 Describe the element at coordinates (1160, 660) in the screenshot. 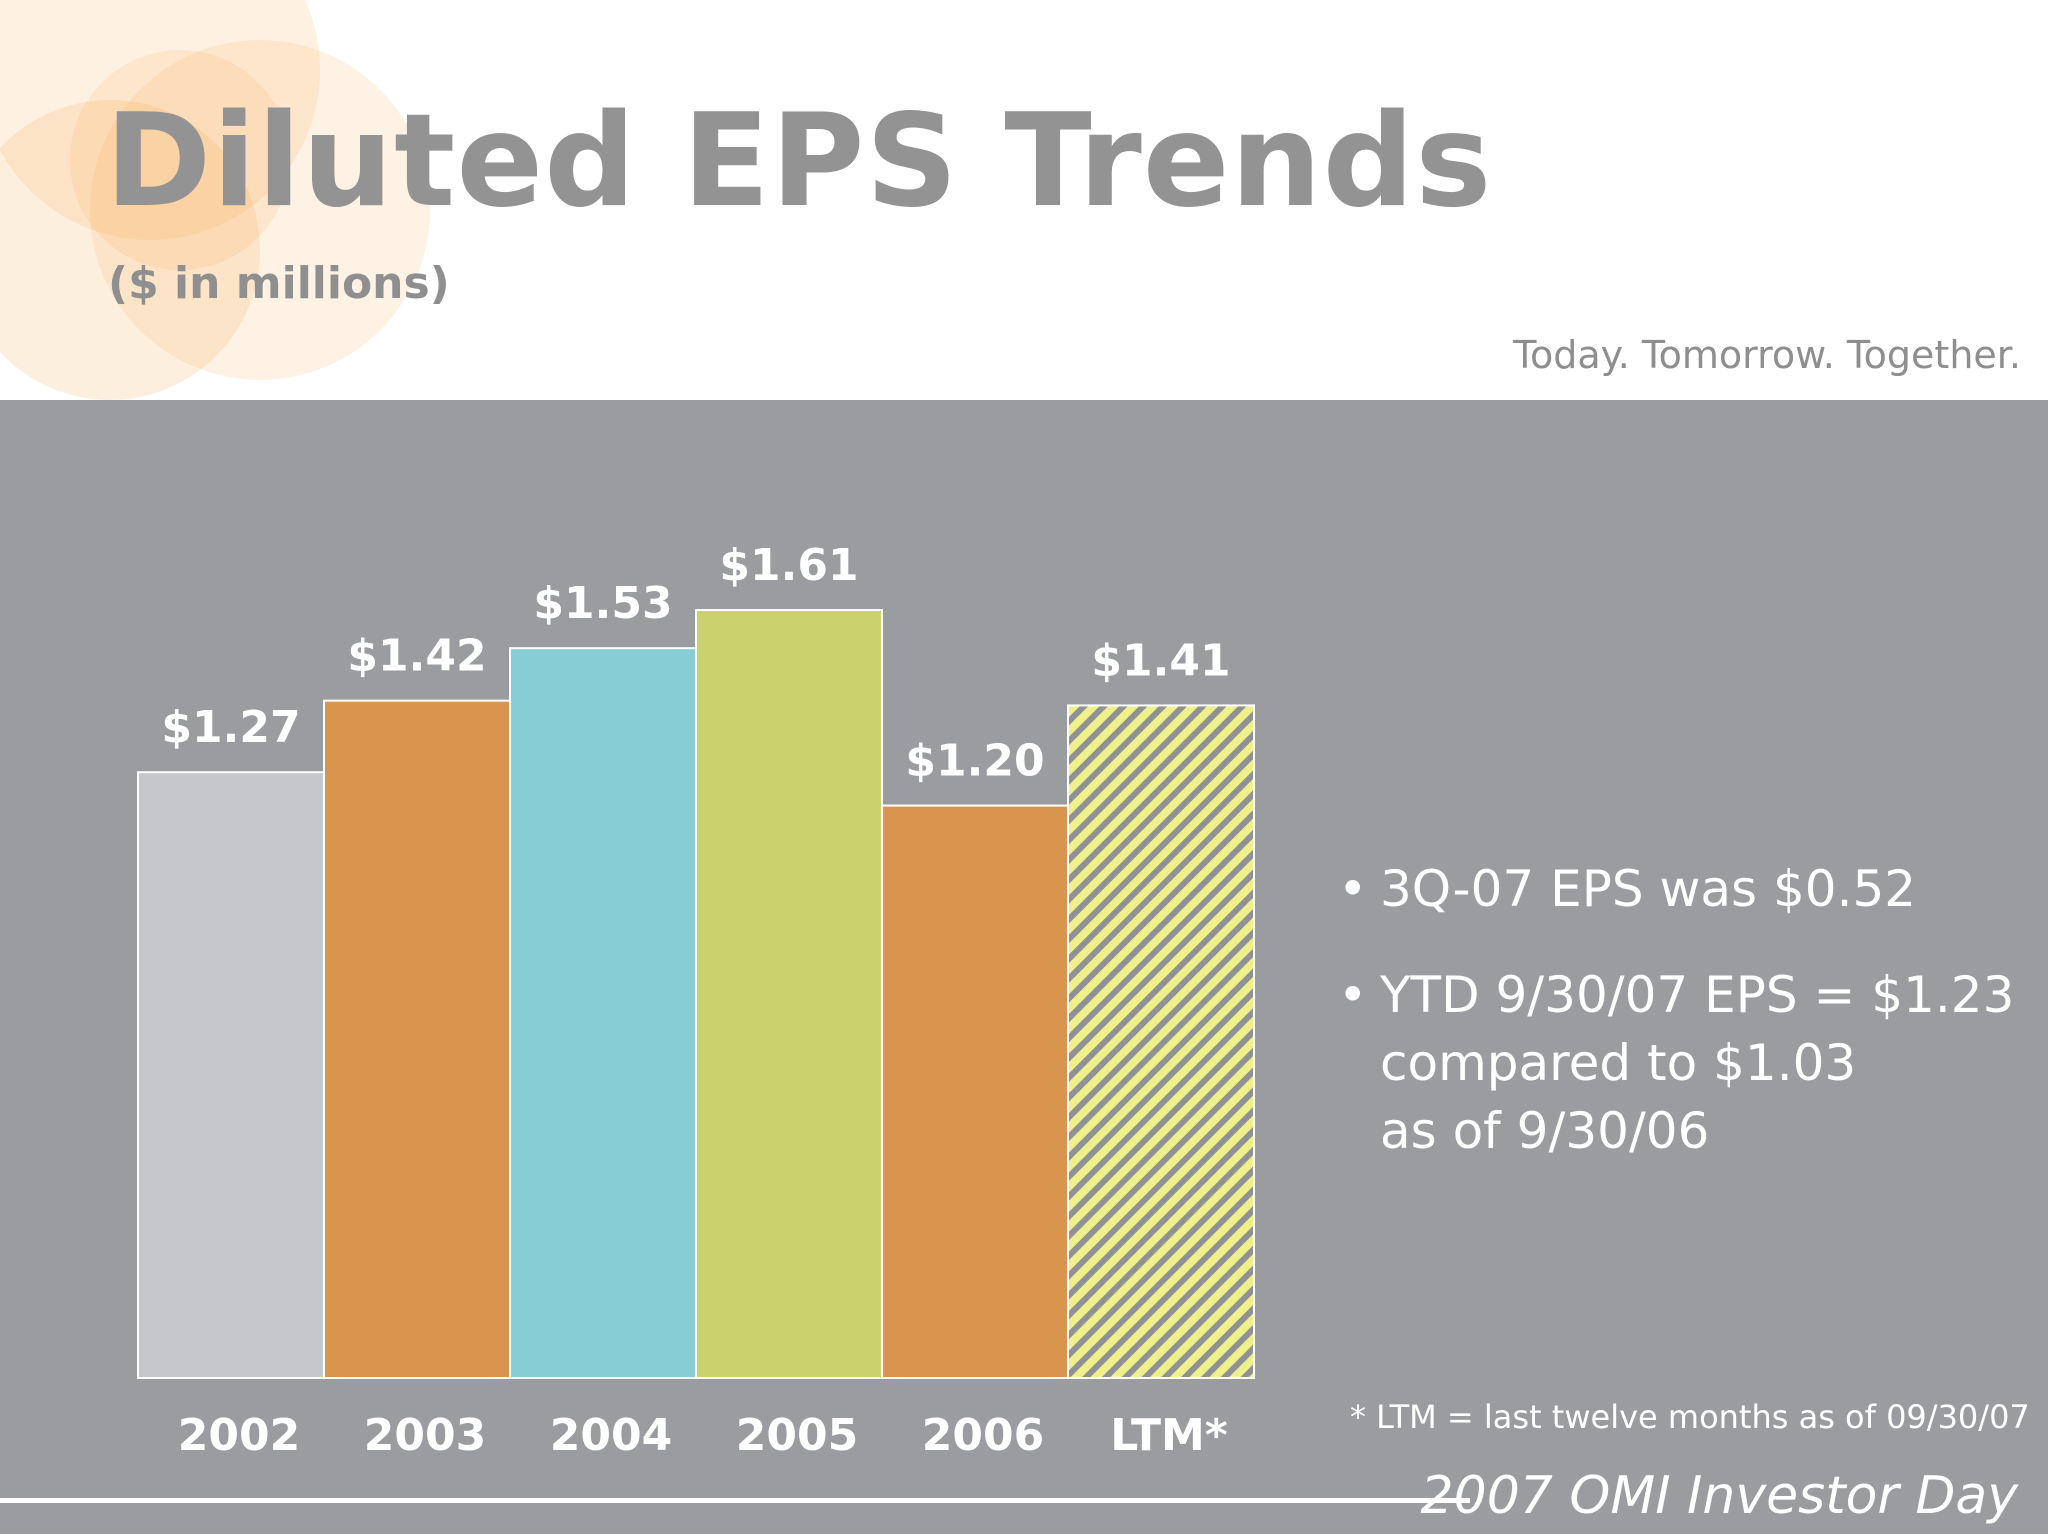

I see `value-label-ltm: $1.41` at that location.